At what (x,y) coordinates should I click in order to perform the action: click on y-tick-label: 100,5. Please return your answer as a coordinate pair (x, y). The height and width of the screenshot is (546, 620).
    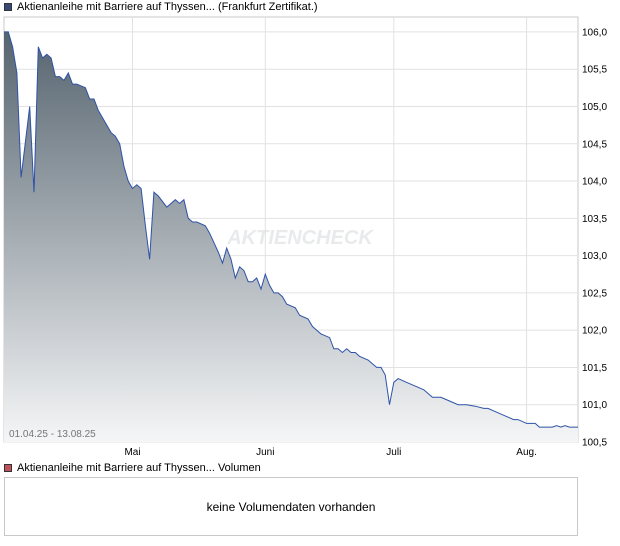
    Looking at the image, I should click on (594, 443).